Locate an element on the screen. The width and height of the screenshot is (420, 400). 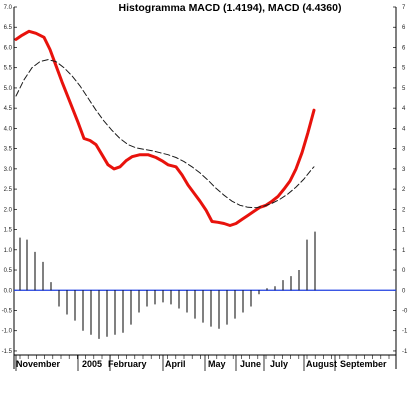
y-tick-label-left: 4.5 is located at coordinates (8, 109).